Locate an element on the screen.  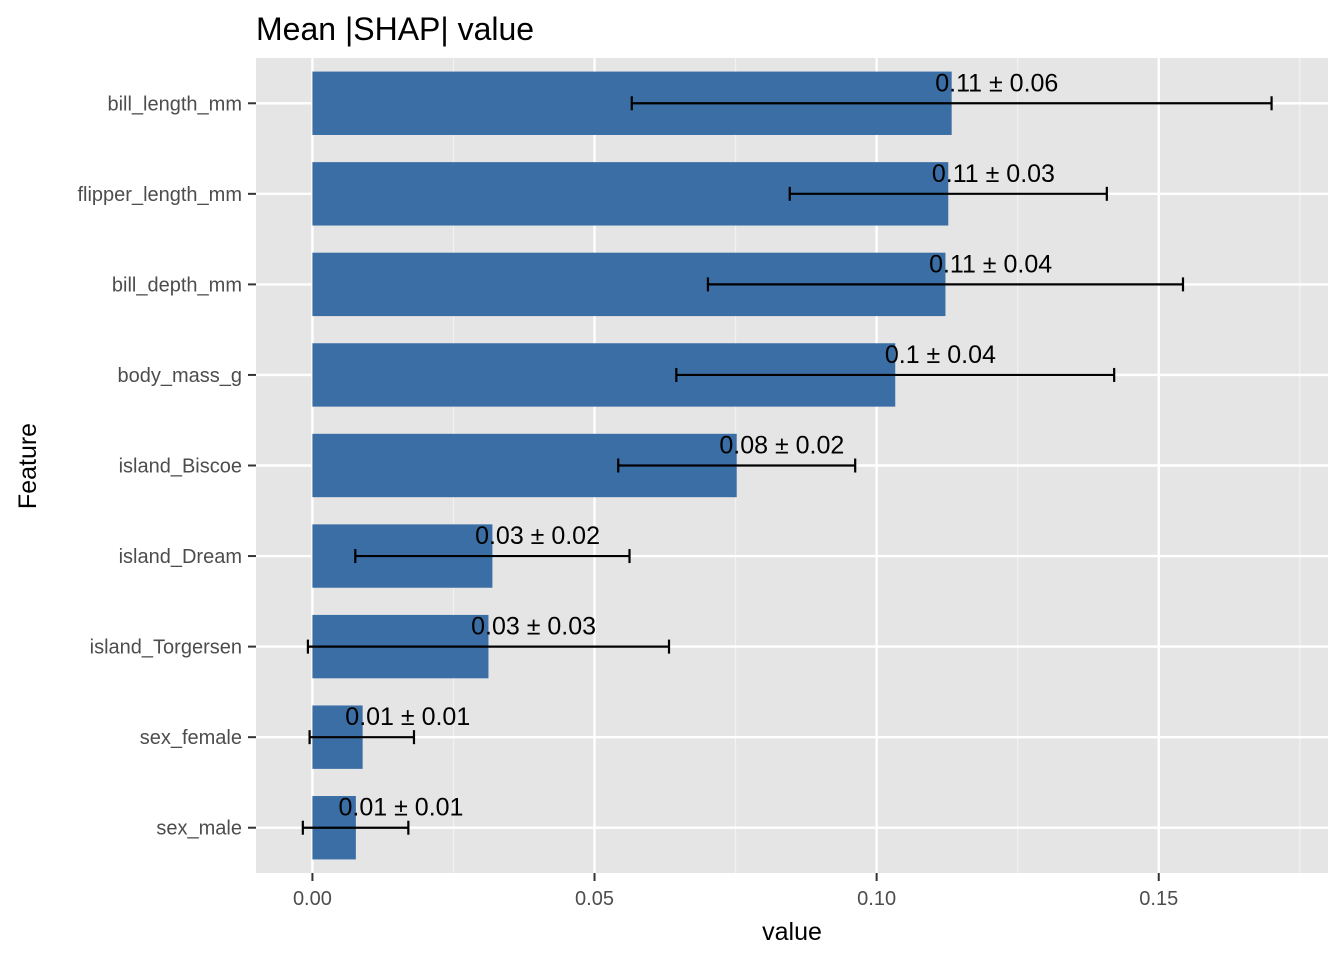
y-tick-label: flipper_length_mm is located at coordinates (159, 195).